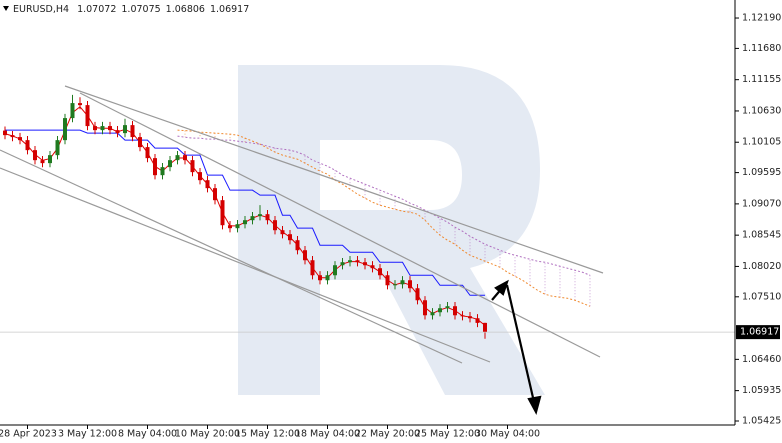 This screenshot has width=782, height=443. What do you see at coordinates (507, 434) in the screenshot?
I see `x-tick-label: 30 May 04:00` at bounding box center [507, 434].